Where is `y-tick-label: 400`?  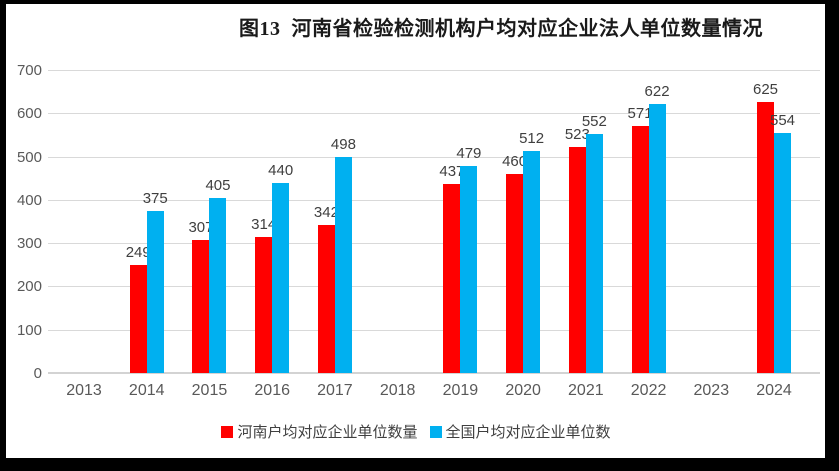 y-tick-label: 400 is located at coordinates (29, 200).